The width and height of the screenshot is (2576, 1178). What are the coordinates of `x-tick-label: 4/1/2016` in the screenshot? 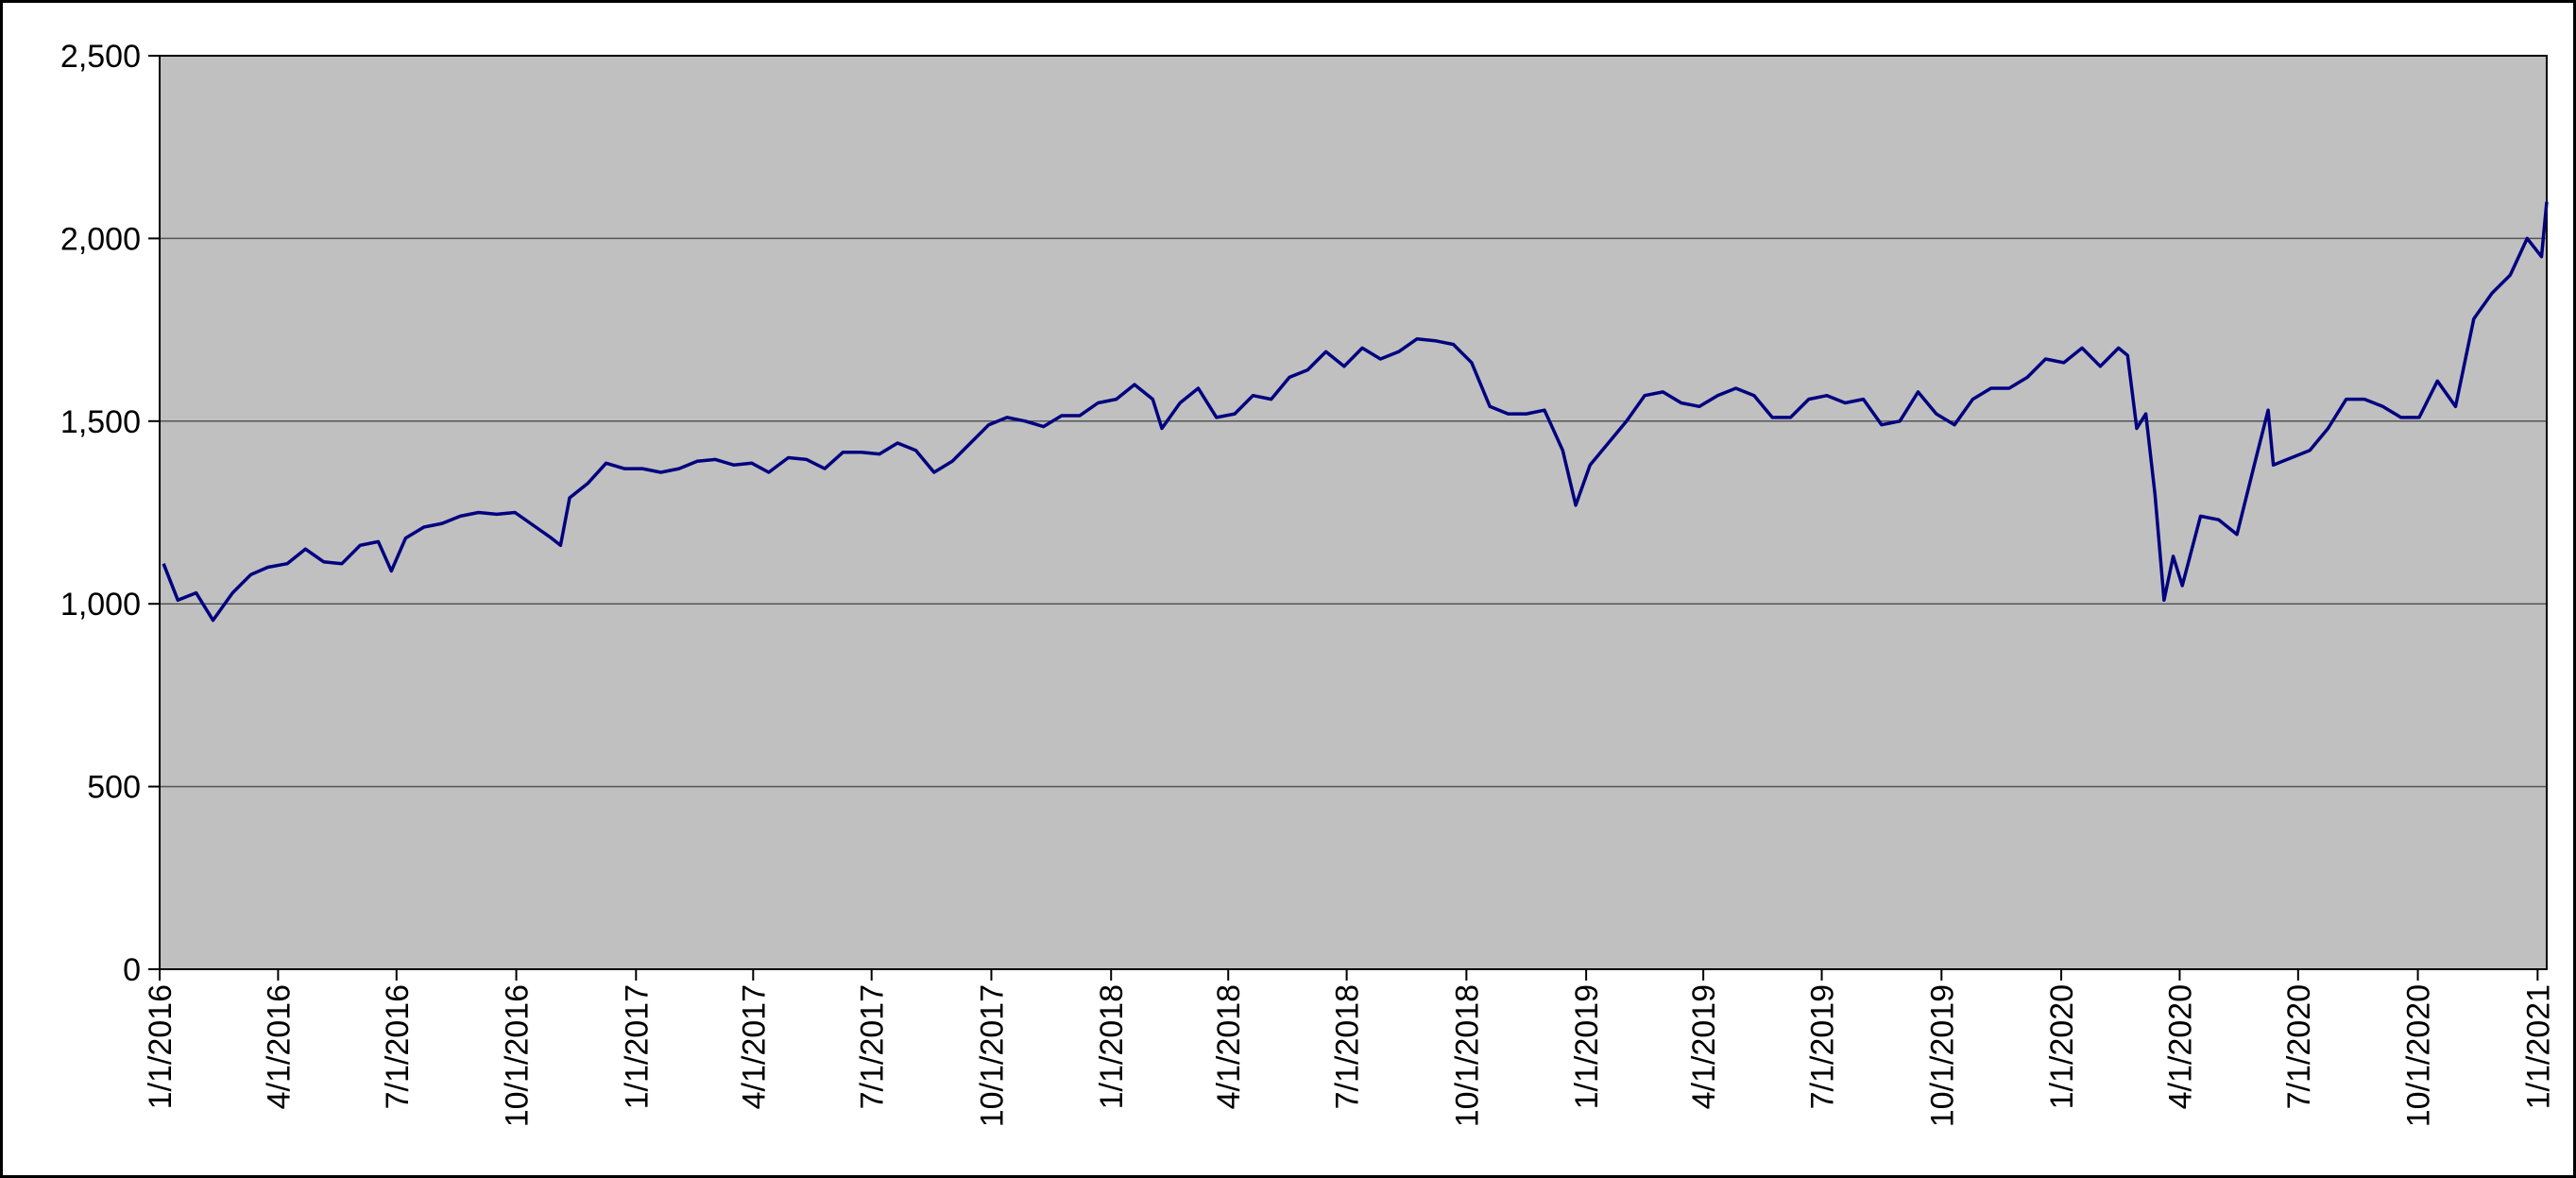 It's located at (279, 1046).